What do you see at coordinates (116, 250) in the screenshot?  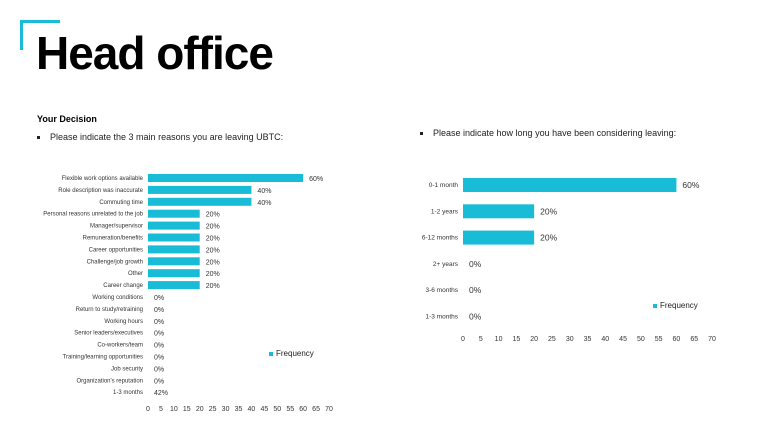 I see `category-label: Career opportunities` at bounding box center [116, 250].